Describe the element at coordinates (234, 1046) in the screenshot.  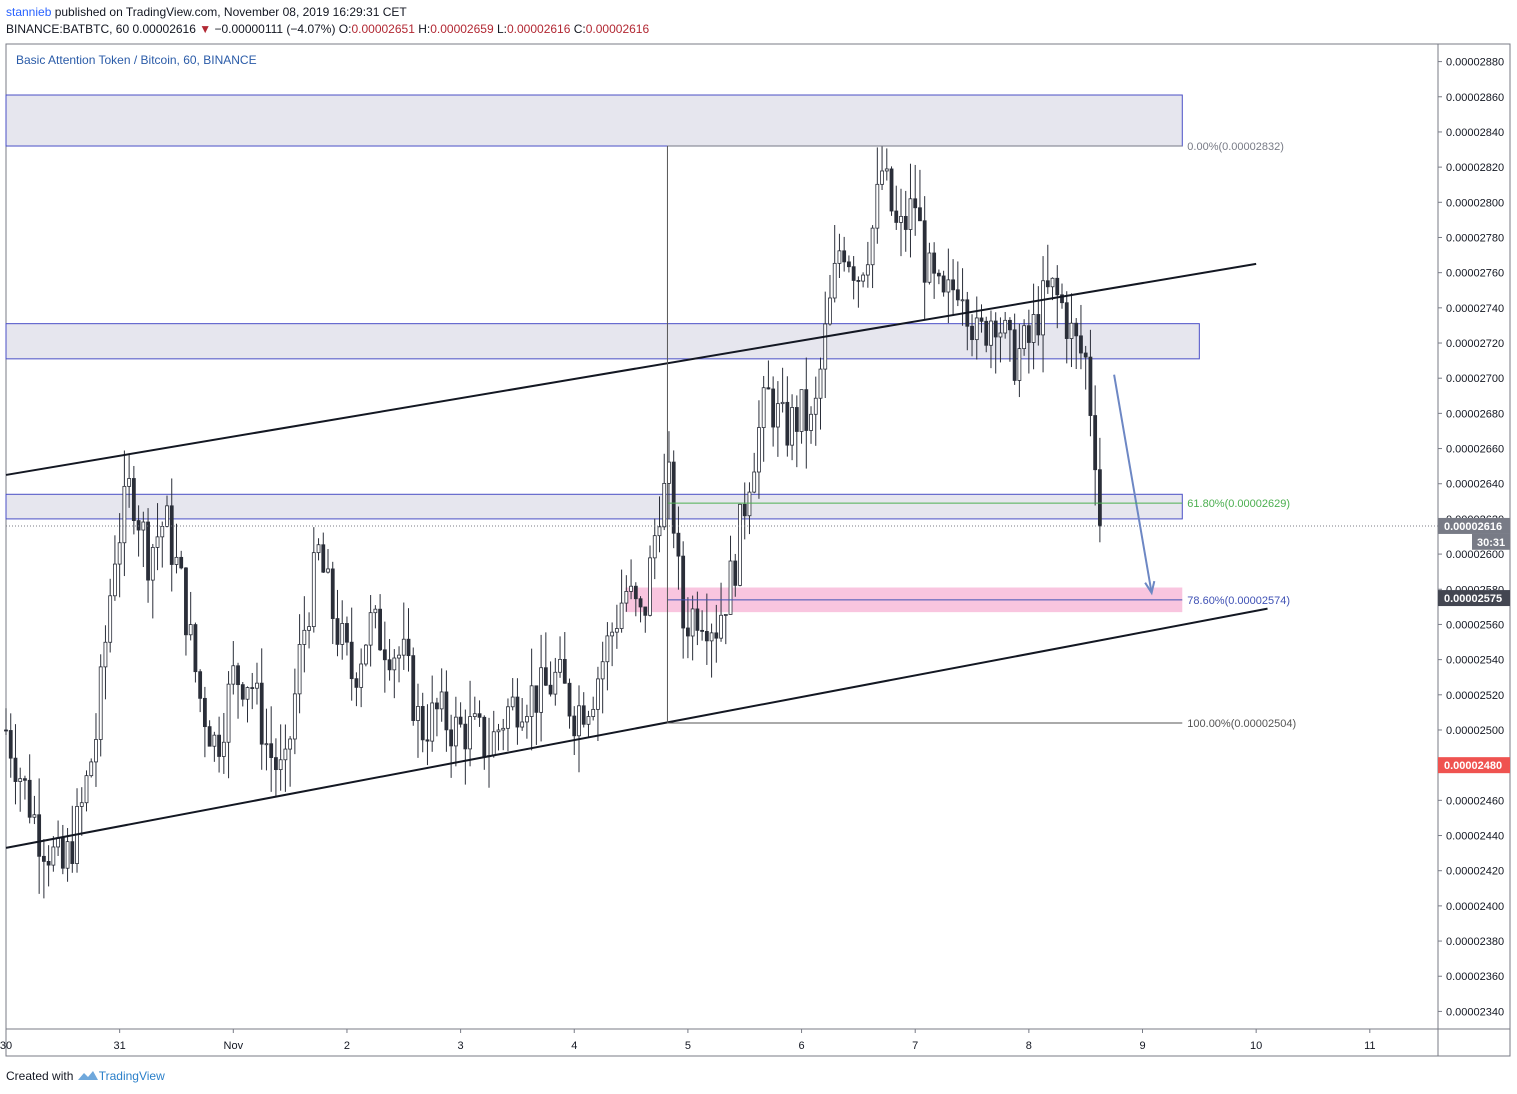
I see `x-tick-label: Nov` at that location.